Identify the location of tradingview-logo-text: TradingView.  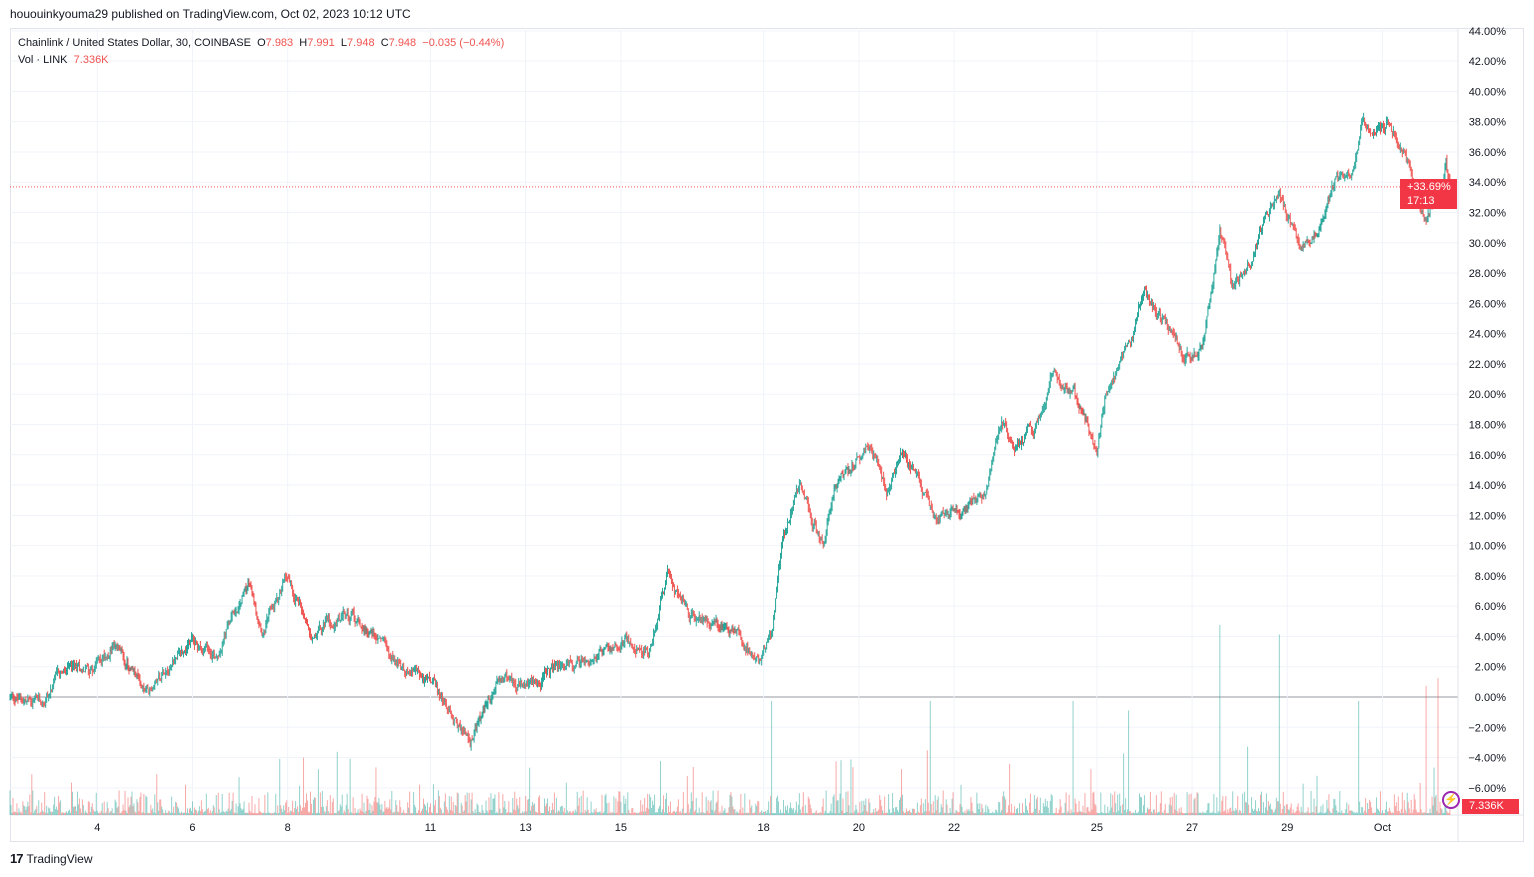
(59, 858).